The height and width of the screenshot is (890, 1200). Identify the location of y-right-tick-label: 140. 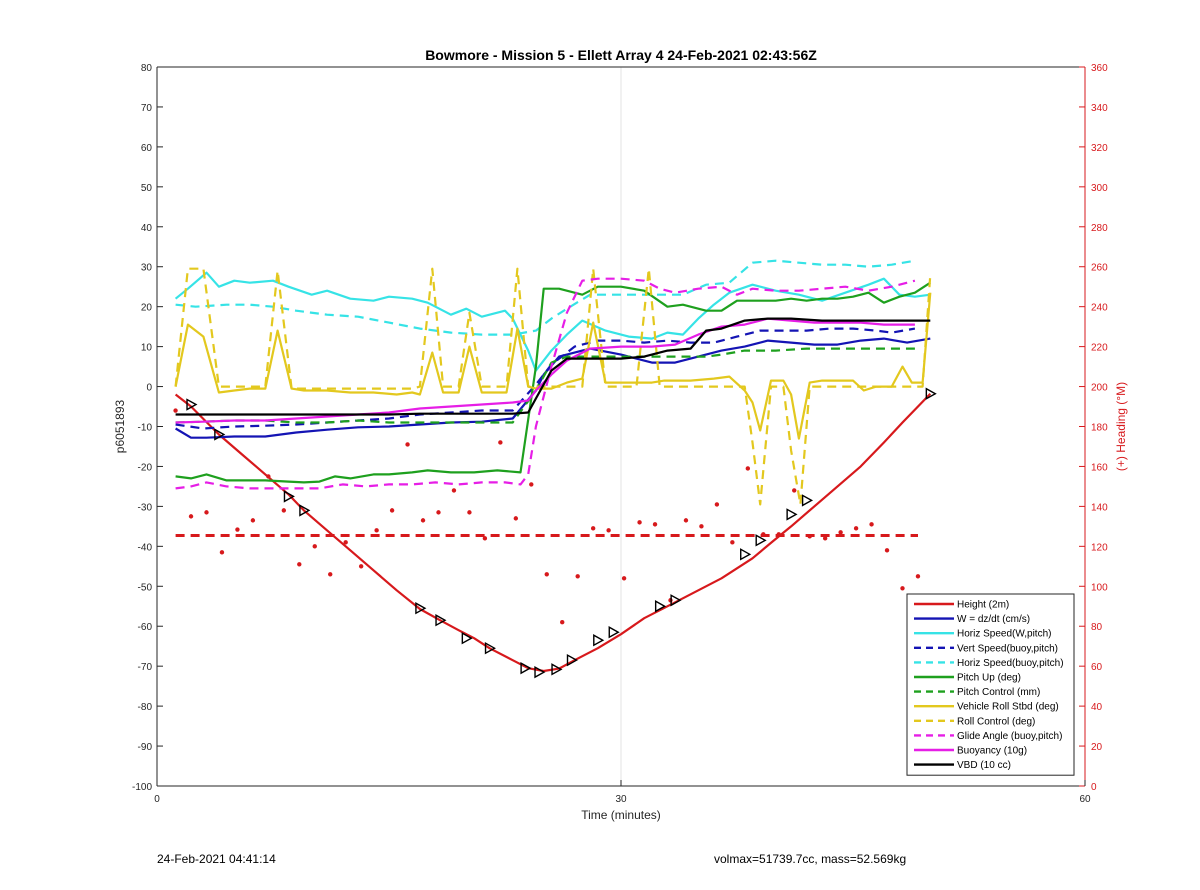
(1099, 507).